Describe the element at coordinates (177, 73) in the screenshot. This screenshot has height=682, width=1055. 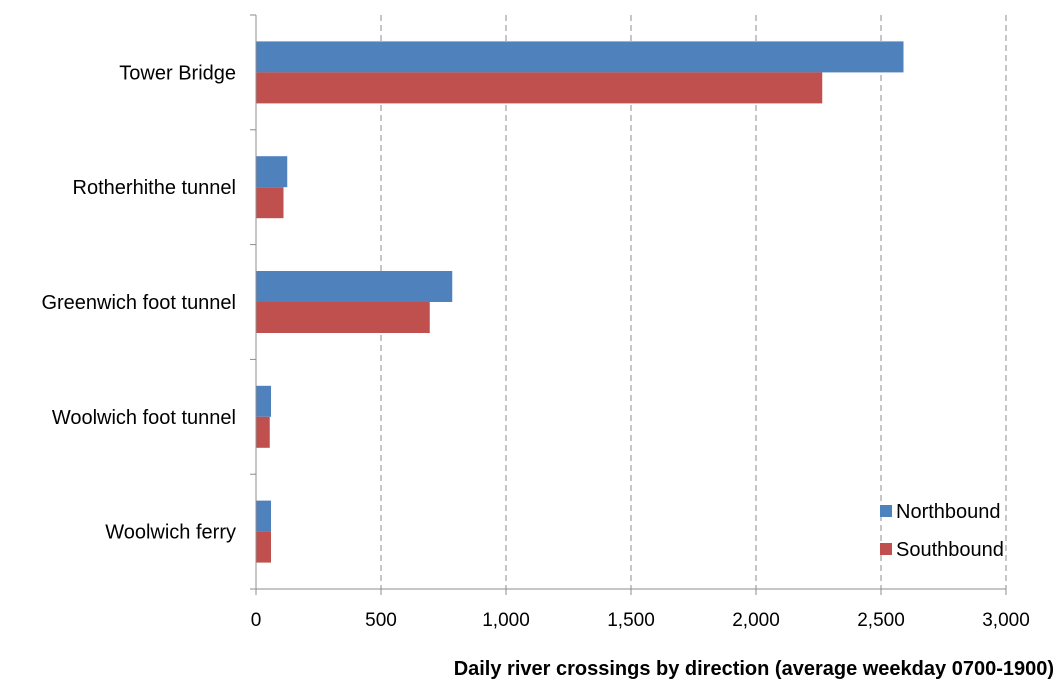
I see `category-label: Tower Bridge` at that location.